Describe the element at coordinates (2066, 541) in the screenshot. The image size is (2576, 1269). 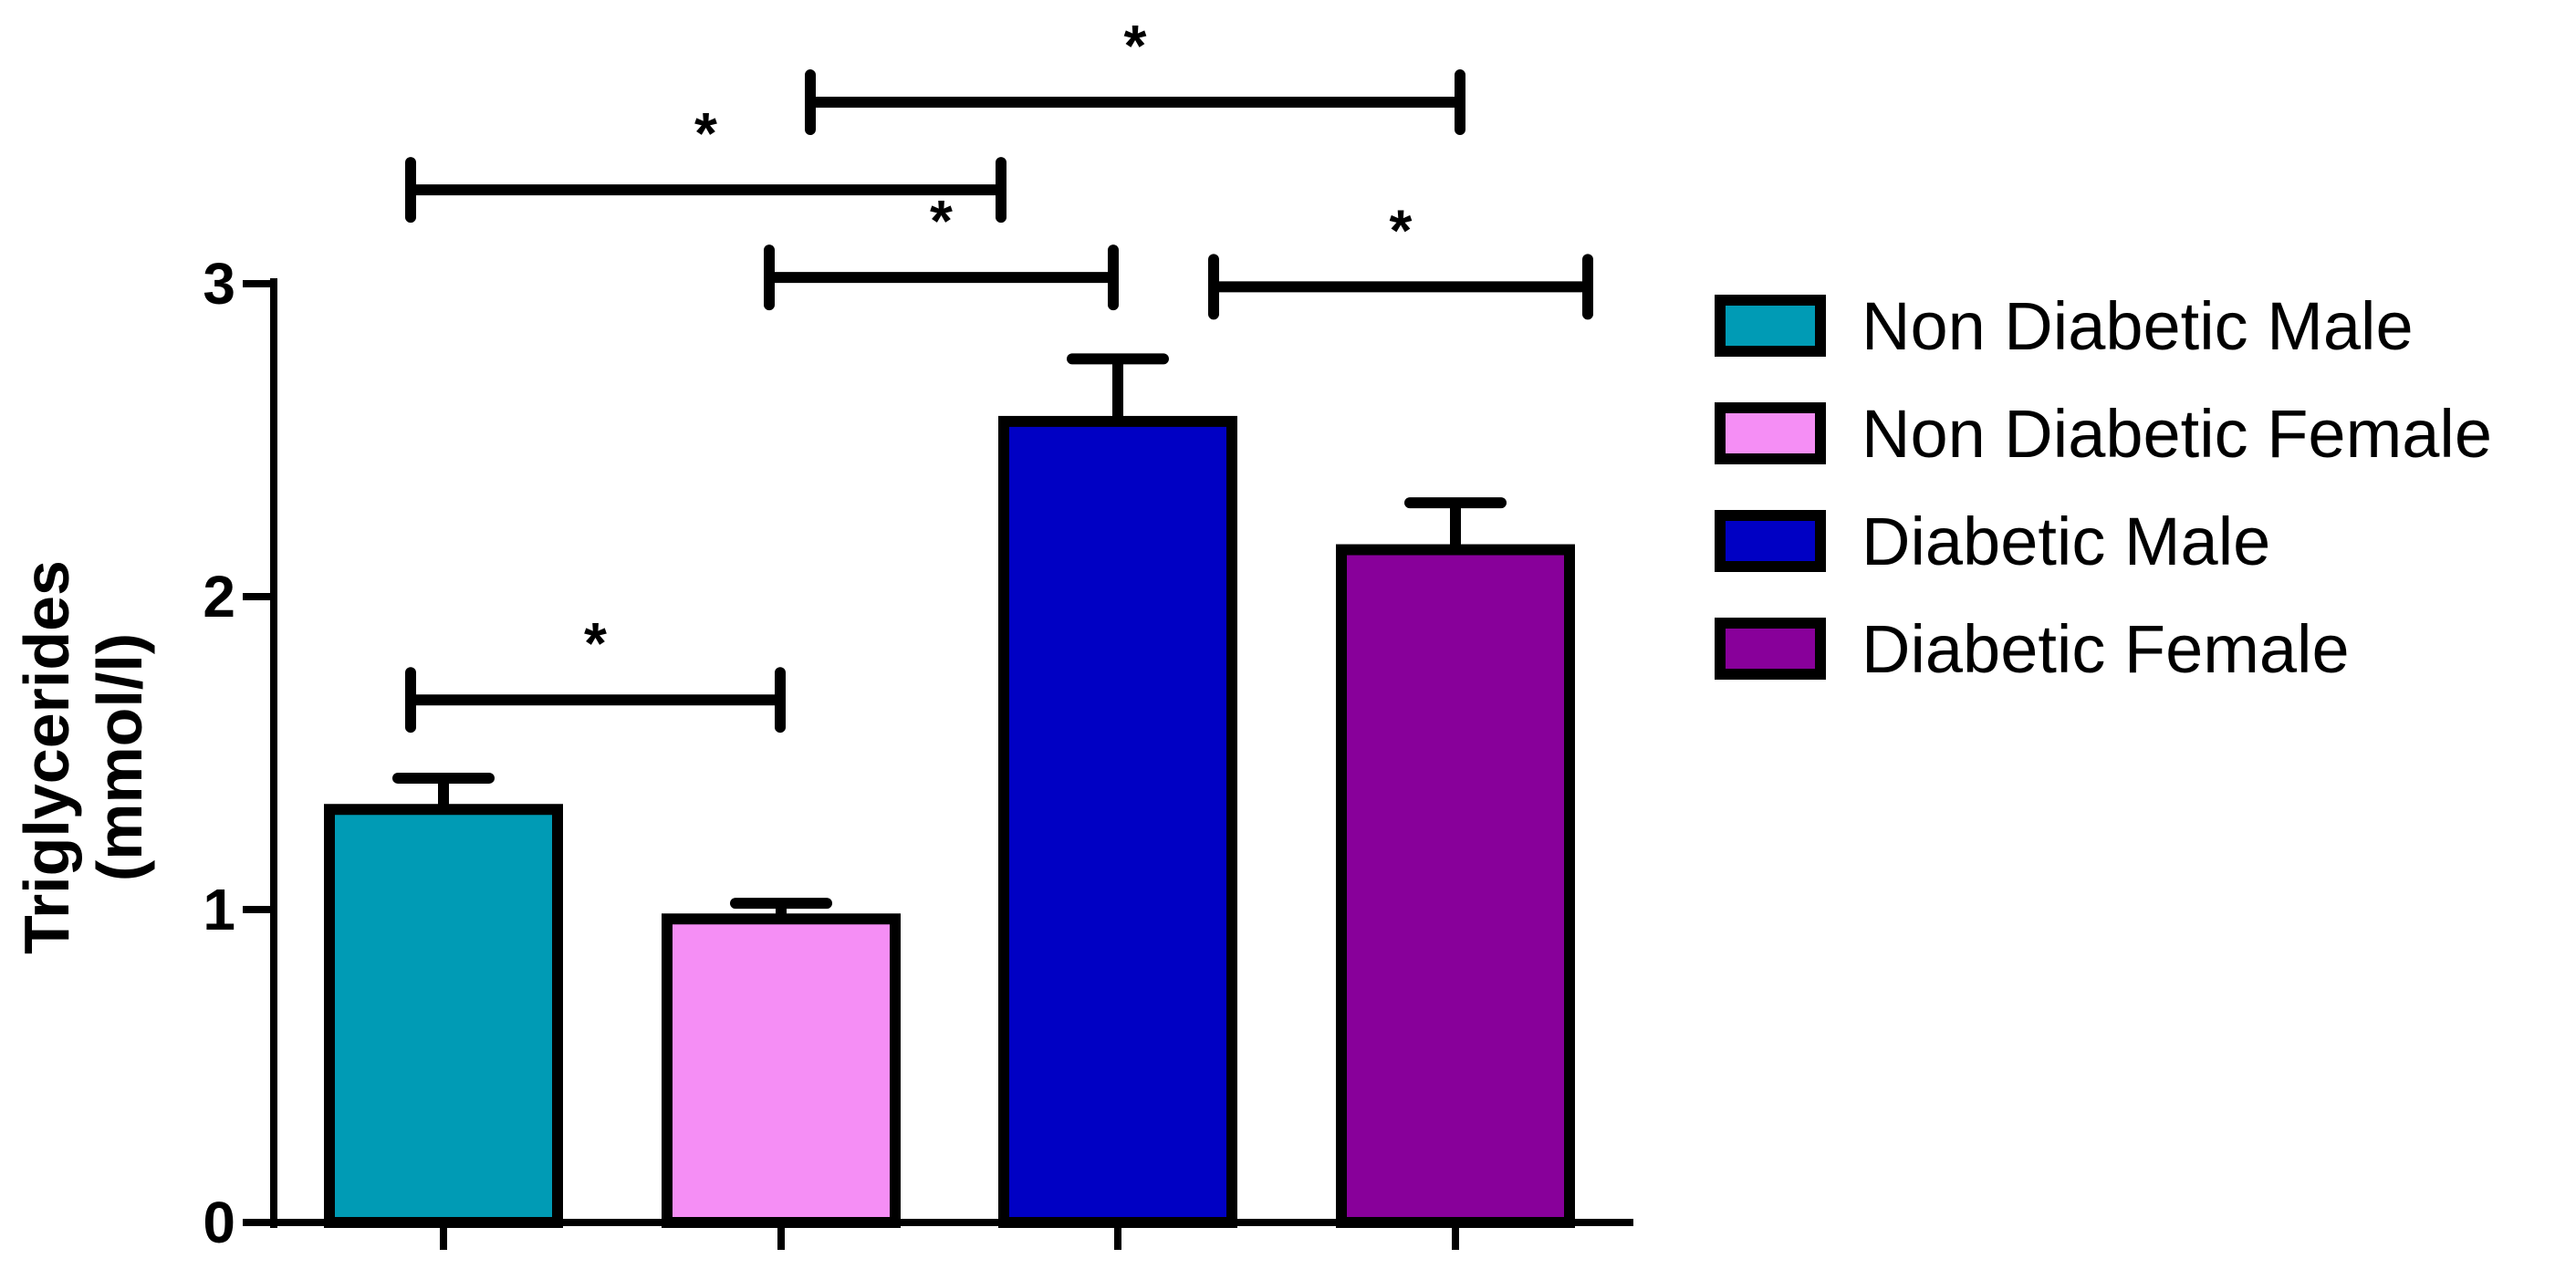
I see `legend-label: Diabetic Male` at that location.